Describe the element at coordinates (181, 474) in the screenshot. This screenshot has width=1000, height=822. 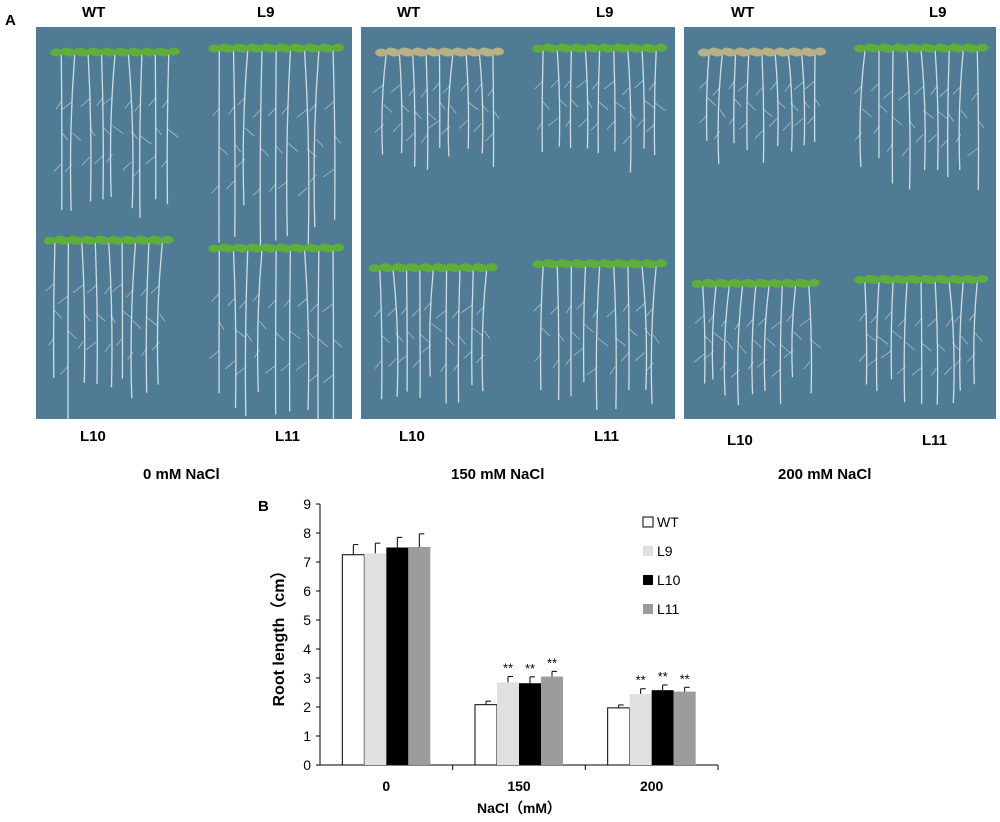
I see `condition-0mM: 0 mM NaCl` at that location.